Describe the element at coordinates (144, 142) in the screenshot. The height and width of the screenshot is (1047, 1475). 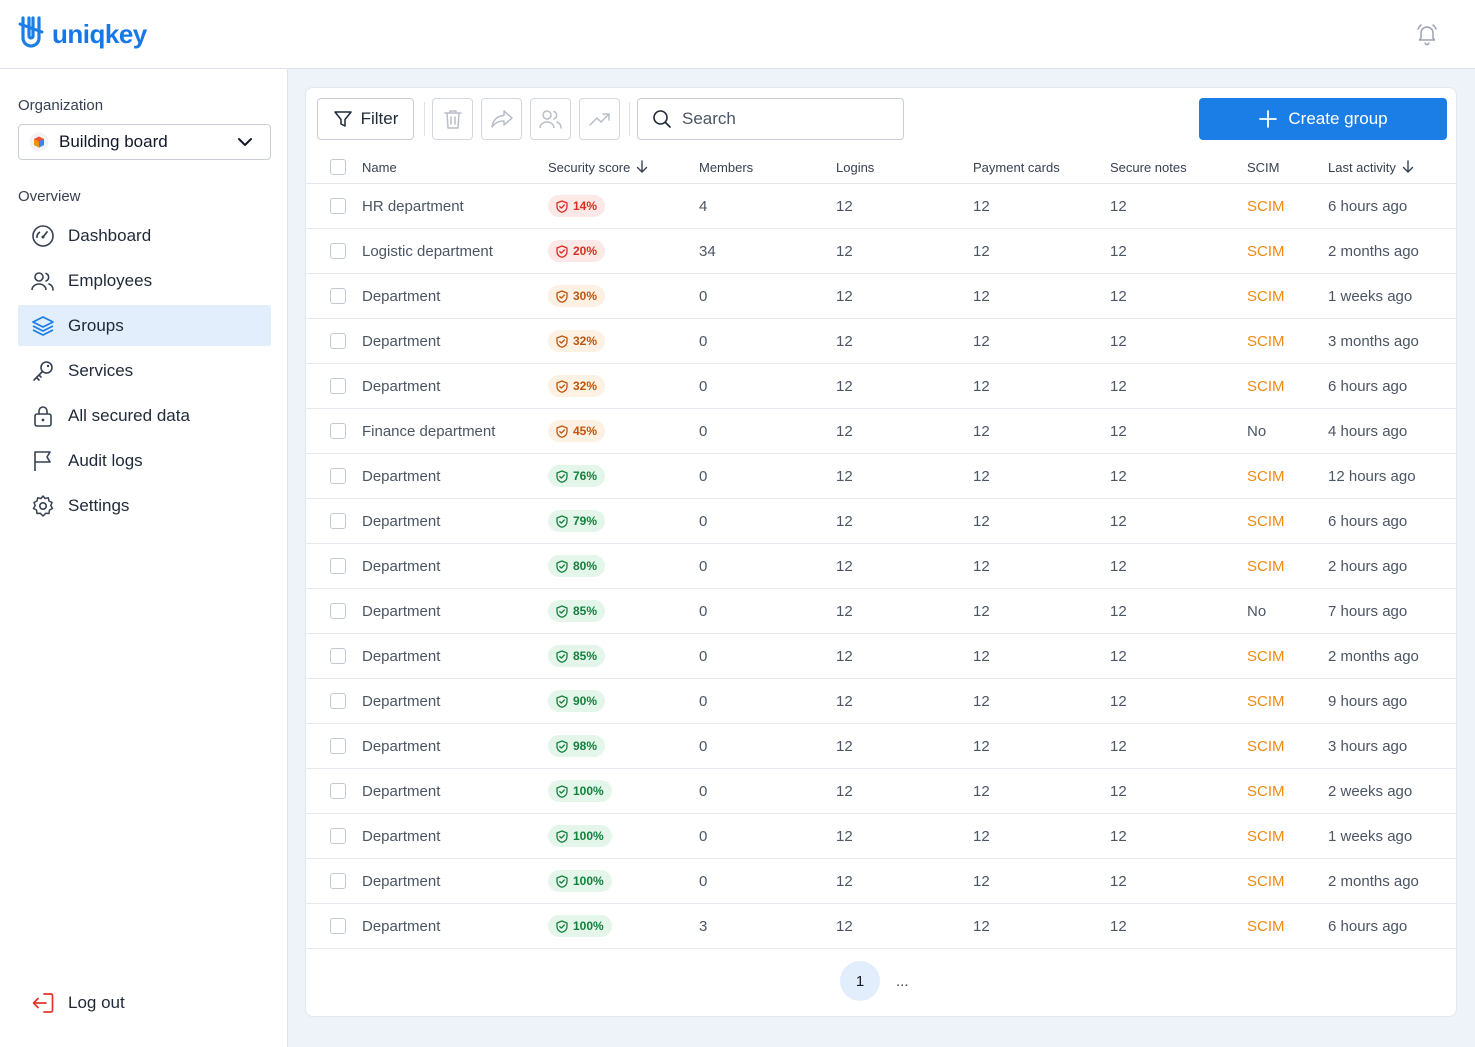
I see `organization-select: Building board` at that location.